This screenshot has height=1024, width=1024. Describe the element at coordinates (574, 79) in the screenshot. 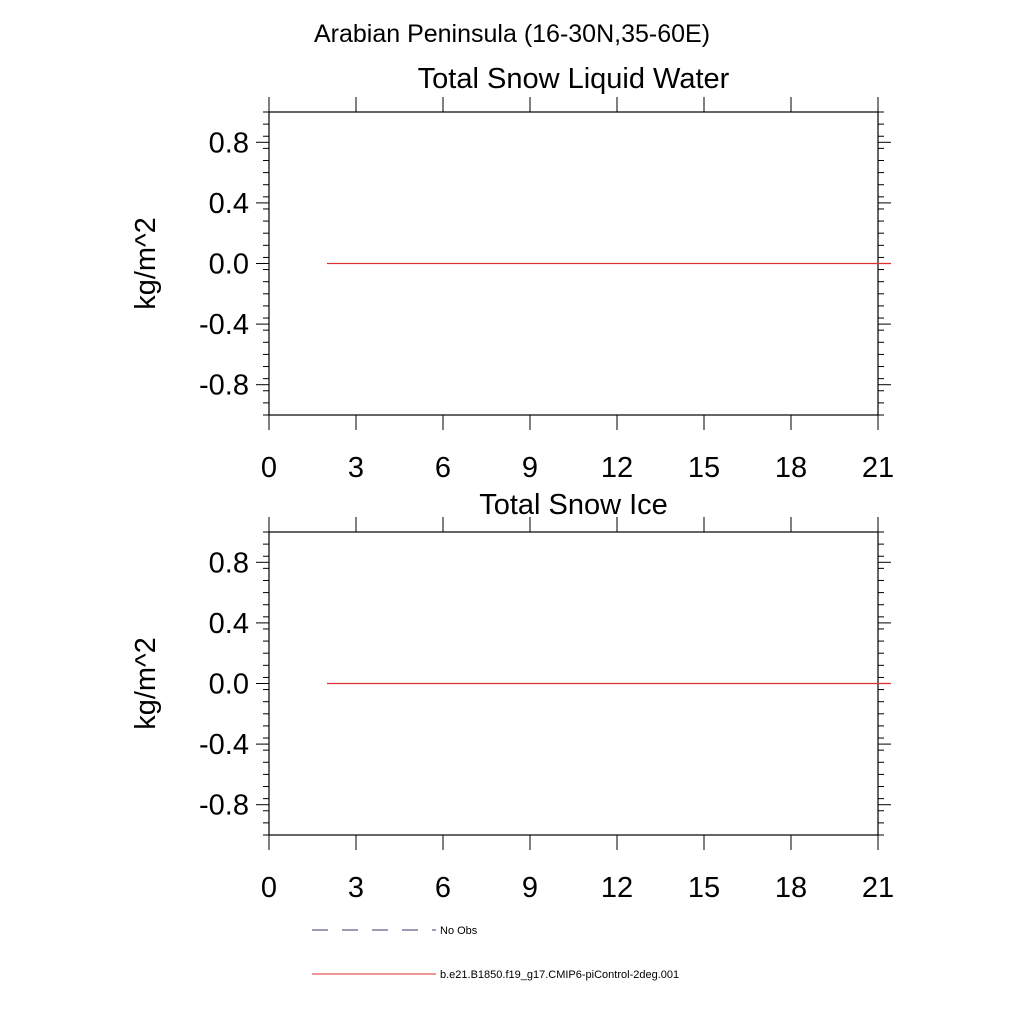

I see `chart-title: Total Snow Liquid Water` at that location.